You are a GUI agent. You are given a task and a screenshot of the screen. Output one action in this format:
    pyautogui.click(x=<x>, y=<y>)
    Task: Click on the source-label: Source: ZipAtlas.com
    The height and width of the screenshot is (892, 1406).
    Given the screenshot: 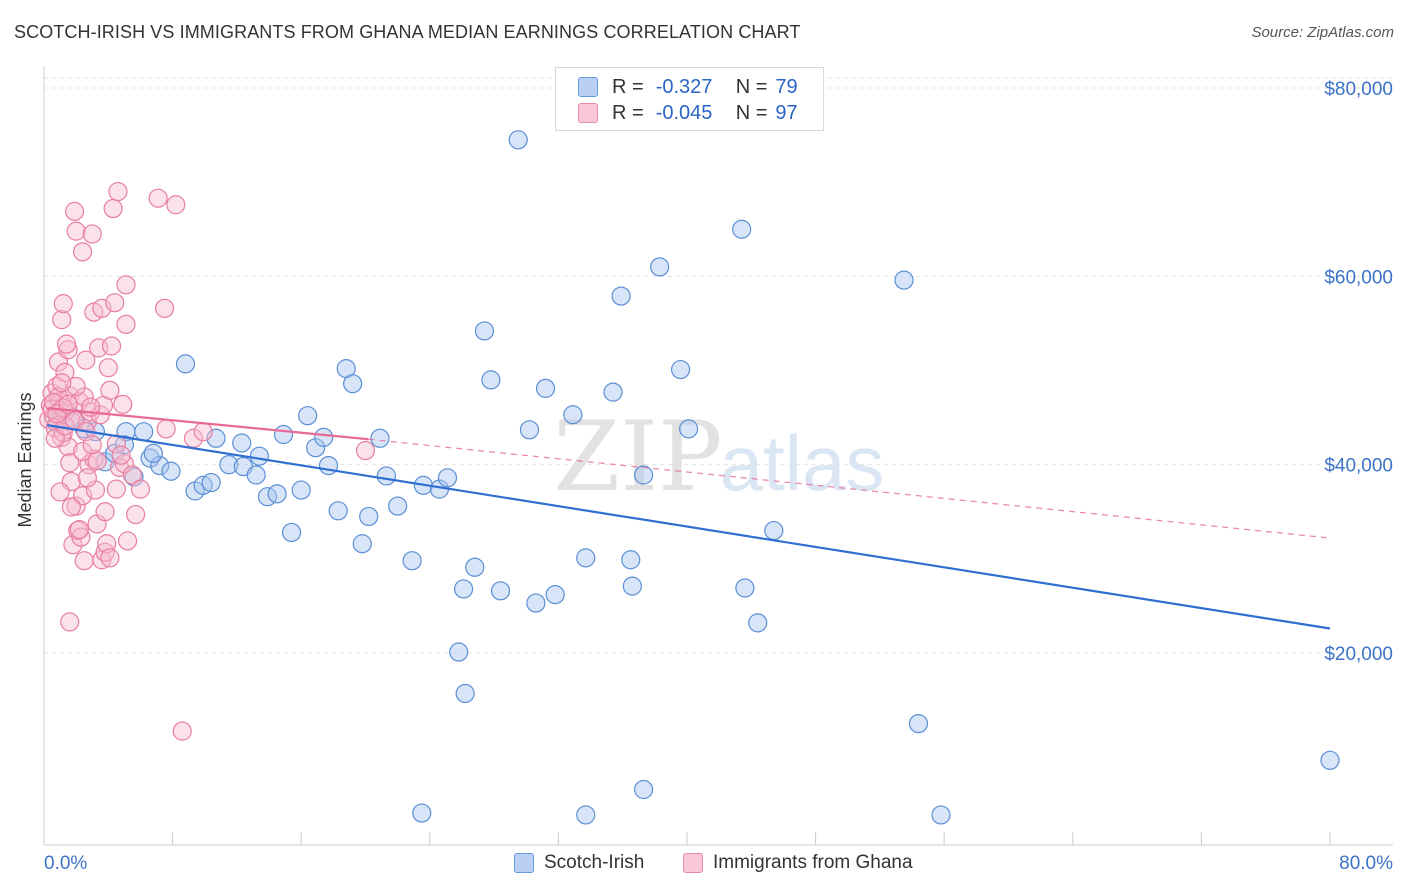 What is the action you would take?
    pyautogui.click(x=1322, y=32)
    